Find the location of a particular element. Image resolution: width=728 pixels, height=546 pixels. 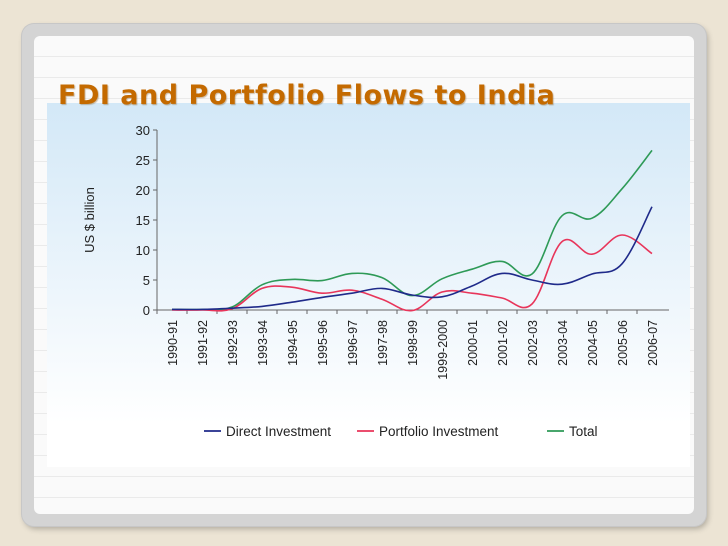

y-tick-label: 5 is located at coordinates (146, 280).